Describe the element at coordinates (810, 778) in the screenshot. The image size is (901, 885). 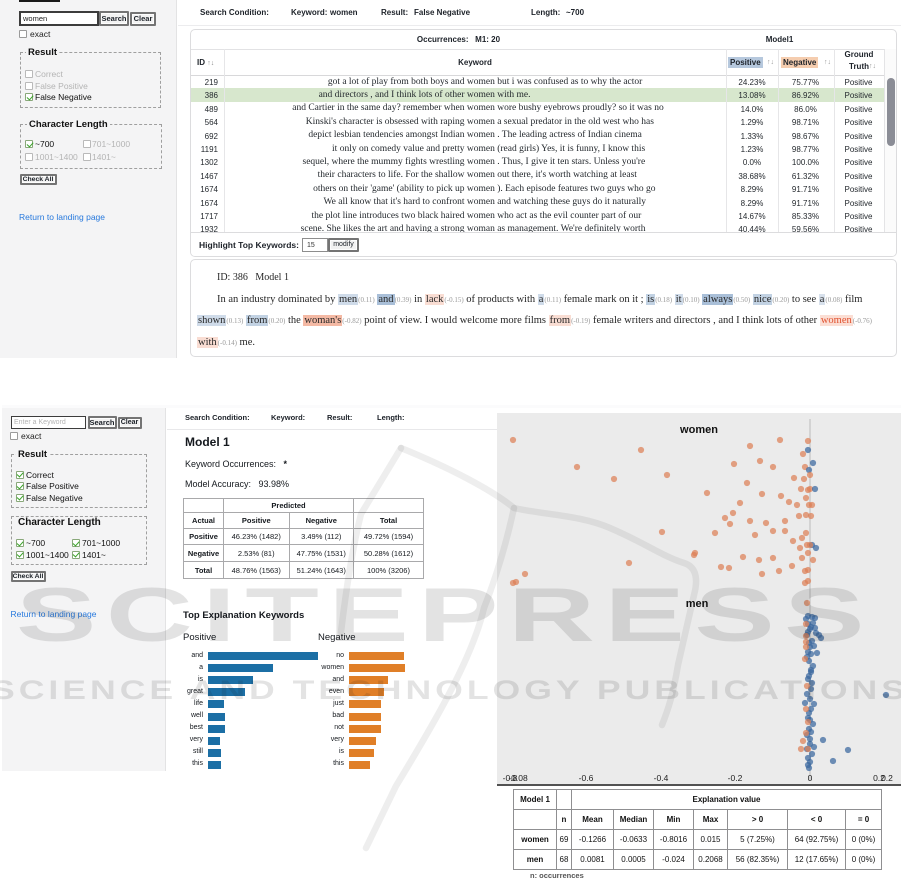
I see `svg-text: 0` at that location.